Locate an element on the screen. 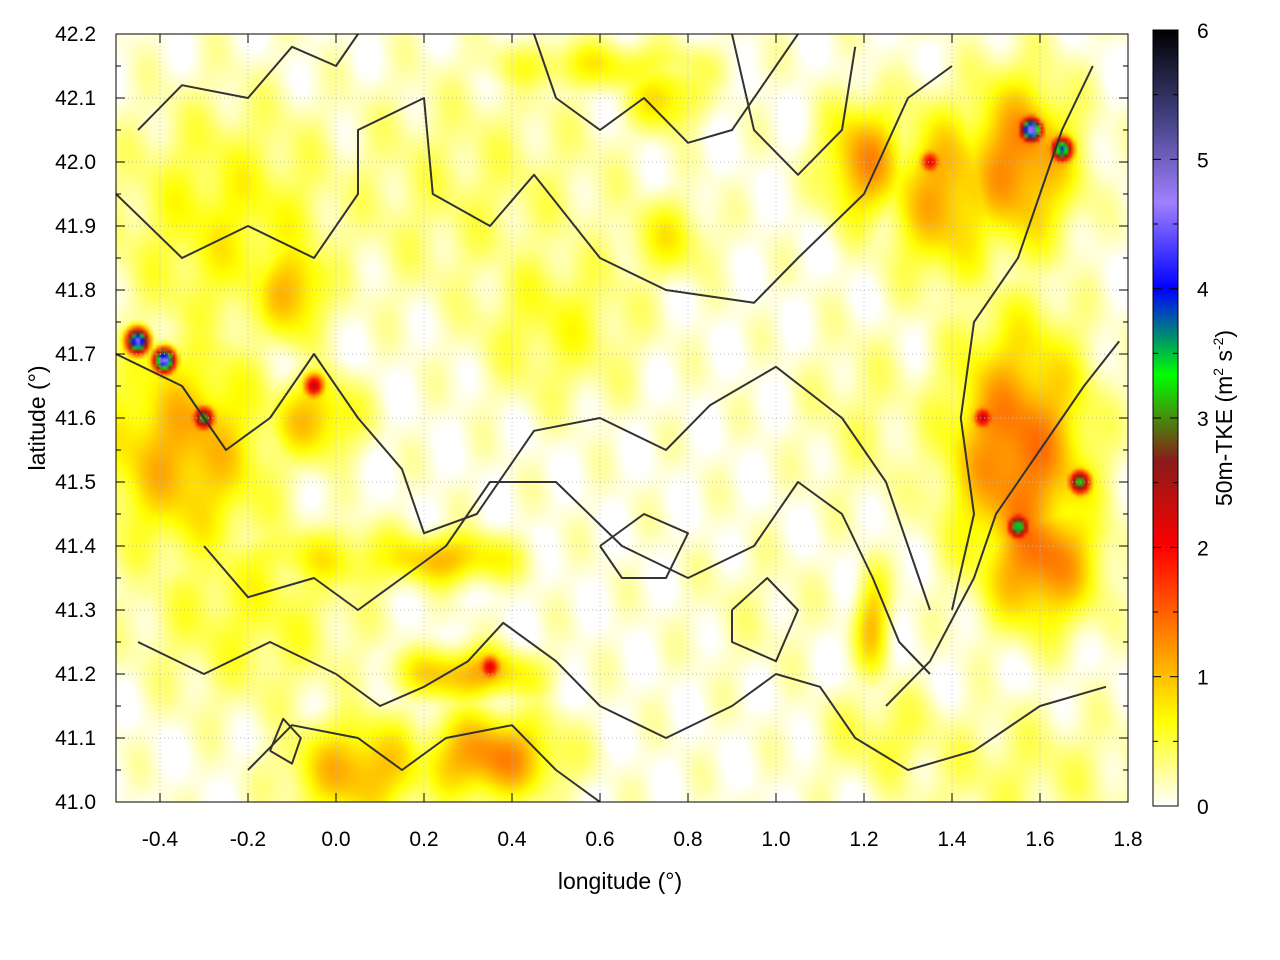 The width and height of the screenshot is (1280, 960). colorbar-ticks: 0 1 2 3 4 5 6 is located at coordinates (1181, 419).